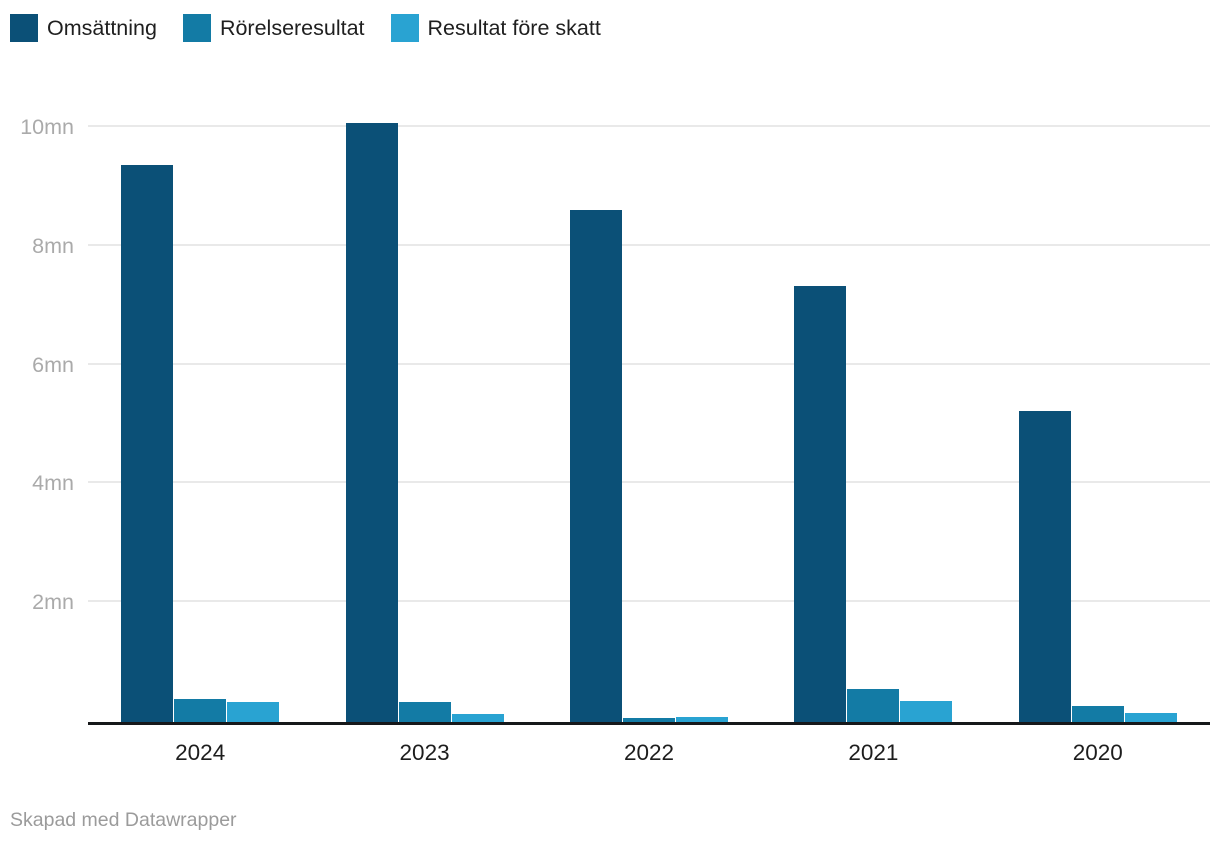 The height and width of the screenshot is (844, 1220). What do you see at coordinates (820, 504) in the screenshot?
I see `bar-2021-Omsättning` at bounding box center [820, 504].